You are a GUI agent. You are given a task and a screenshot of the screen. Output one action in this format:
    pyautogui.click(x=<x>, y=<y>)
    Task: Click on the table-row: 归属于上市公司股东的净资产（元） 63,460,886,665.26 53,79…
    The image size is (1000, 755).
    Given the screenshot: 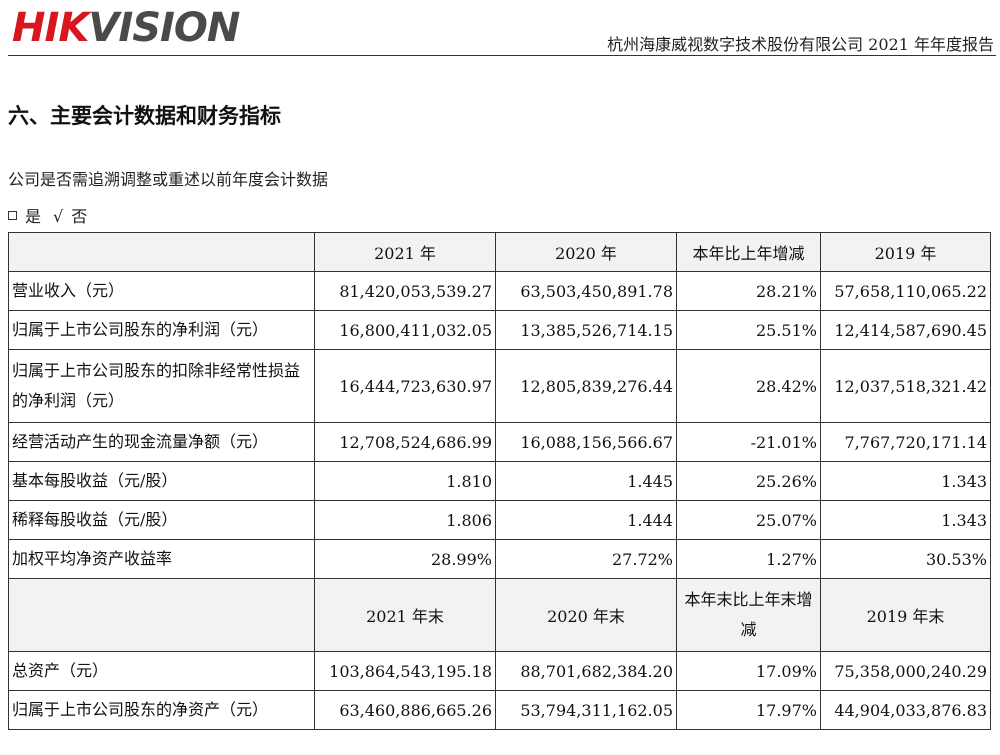 What is the action you would take?
    pyautogui.click(x=499, y=710)
    